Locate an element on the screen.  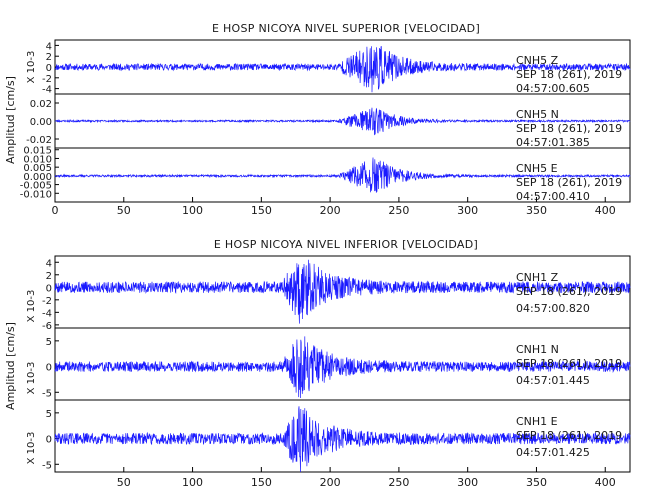
upper-xtick-label: 300 is located at coordinates (467, 210).